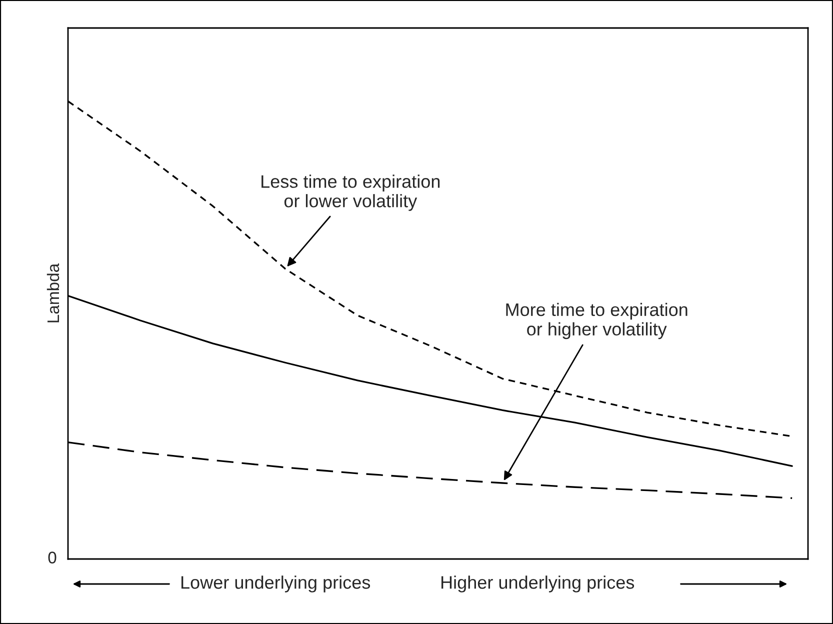 The width and height of the screenshot is (833, 624). What do you see at coordinates (52, 558) in the screenshot?
I see `text: 0` at bounding box center [52, 558].